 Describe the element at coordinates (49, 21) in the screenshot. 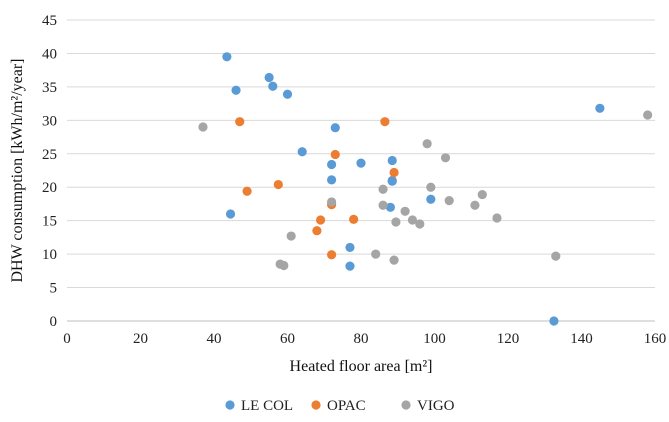

I see `y-tick-label: 45` at that location.